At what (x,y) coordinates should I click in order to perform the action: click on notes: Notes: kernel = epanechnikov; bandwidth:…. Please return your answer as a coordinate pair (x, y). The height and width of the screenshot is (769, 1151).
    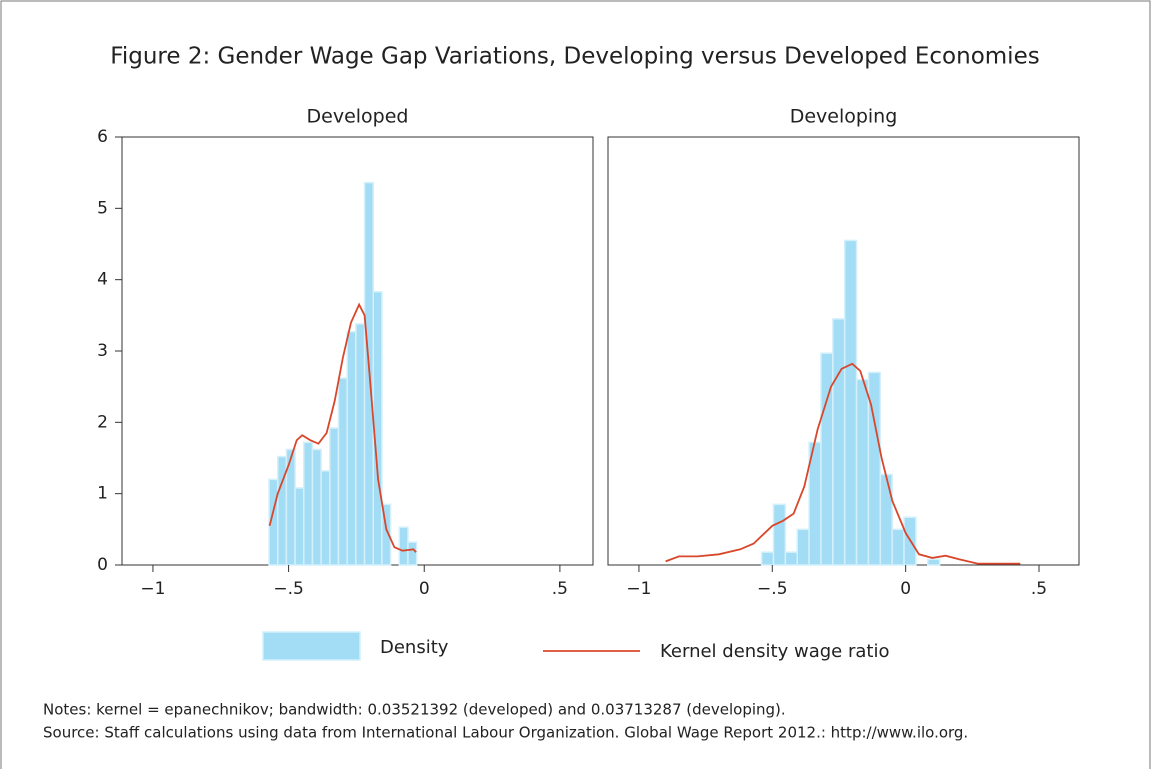
    Looking at the image, I should click on (414, 710).